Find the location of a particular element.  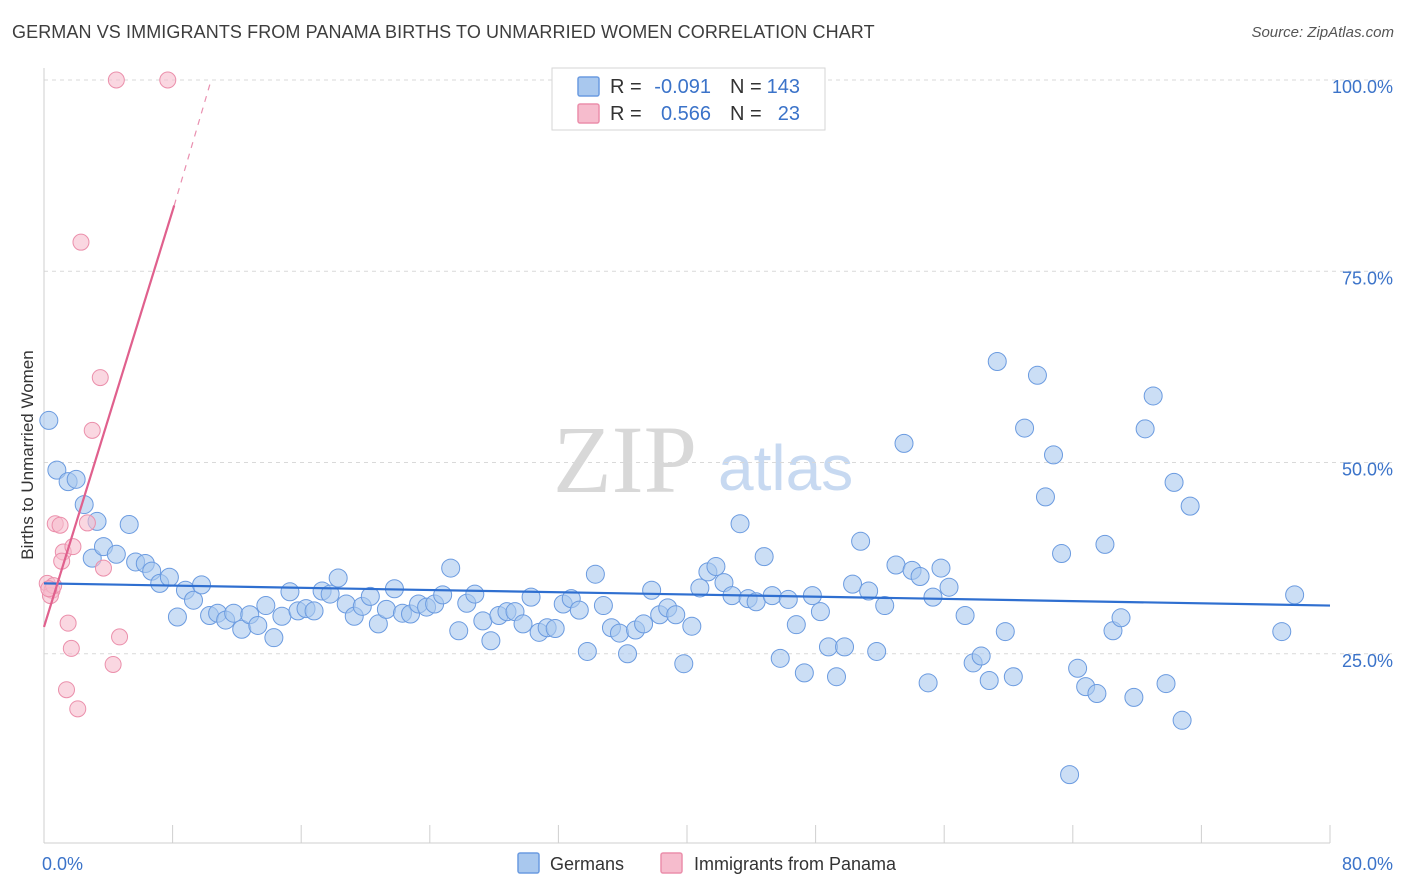

legend-r-label-germans: R = is located at coordinates (626, 87).